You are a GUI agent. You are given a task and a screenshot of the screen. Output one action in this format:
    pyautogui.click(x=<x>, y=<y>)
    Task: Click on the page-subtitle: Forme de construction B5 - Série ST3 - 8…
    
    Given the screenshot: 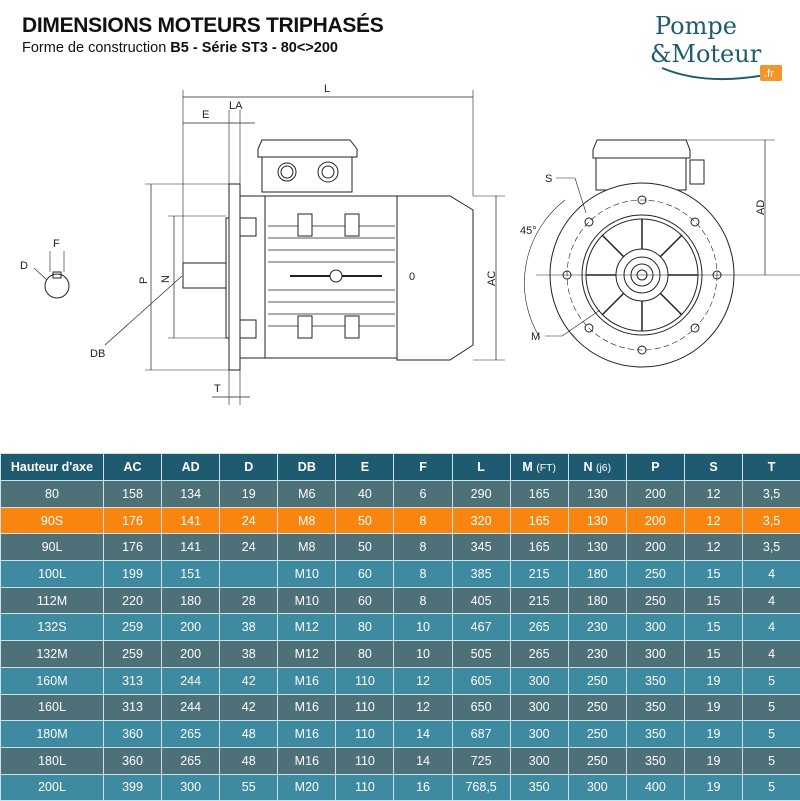 What is the action you would take?
    pyautogui.click(x=180, y=48)
    